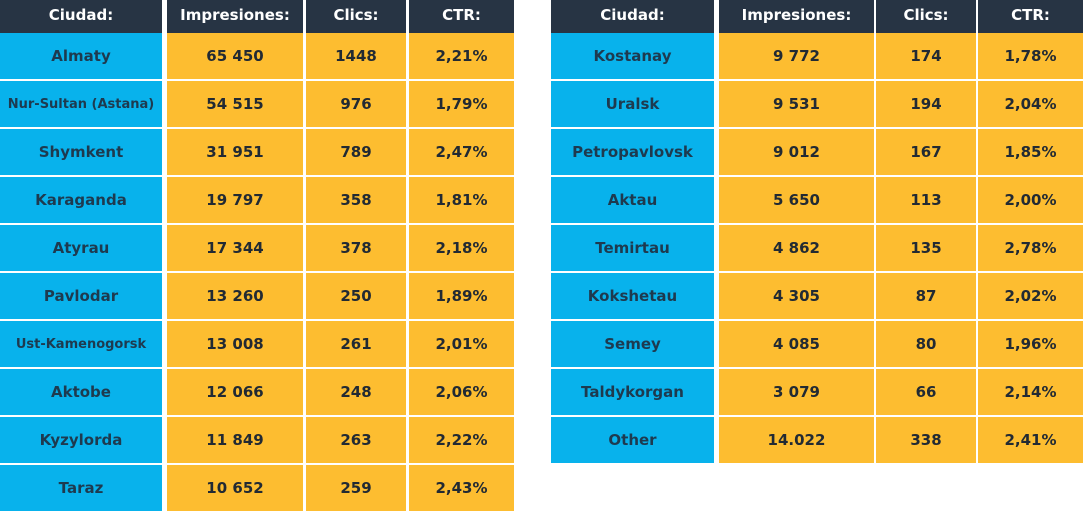 The width and height of the screenshot is (1084, 515). I want to click on cell-ctr: 2,43%, so click(461, 488).